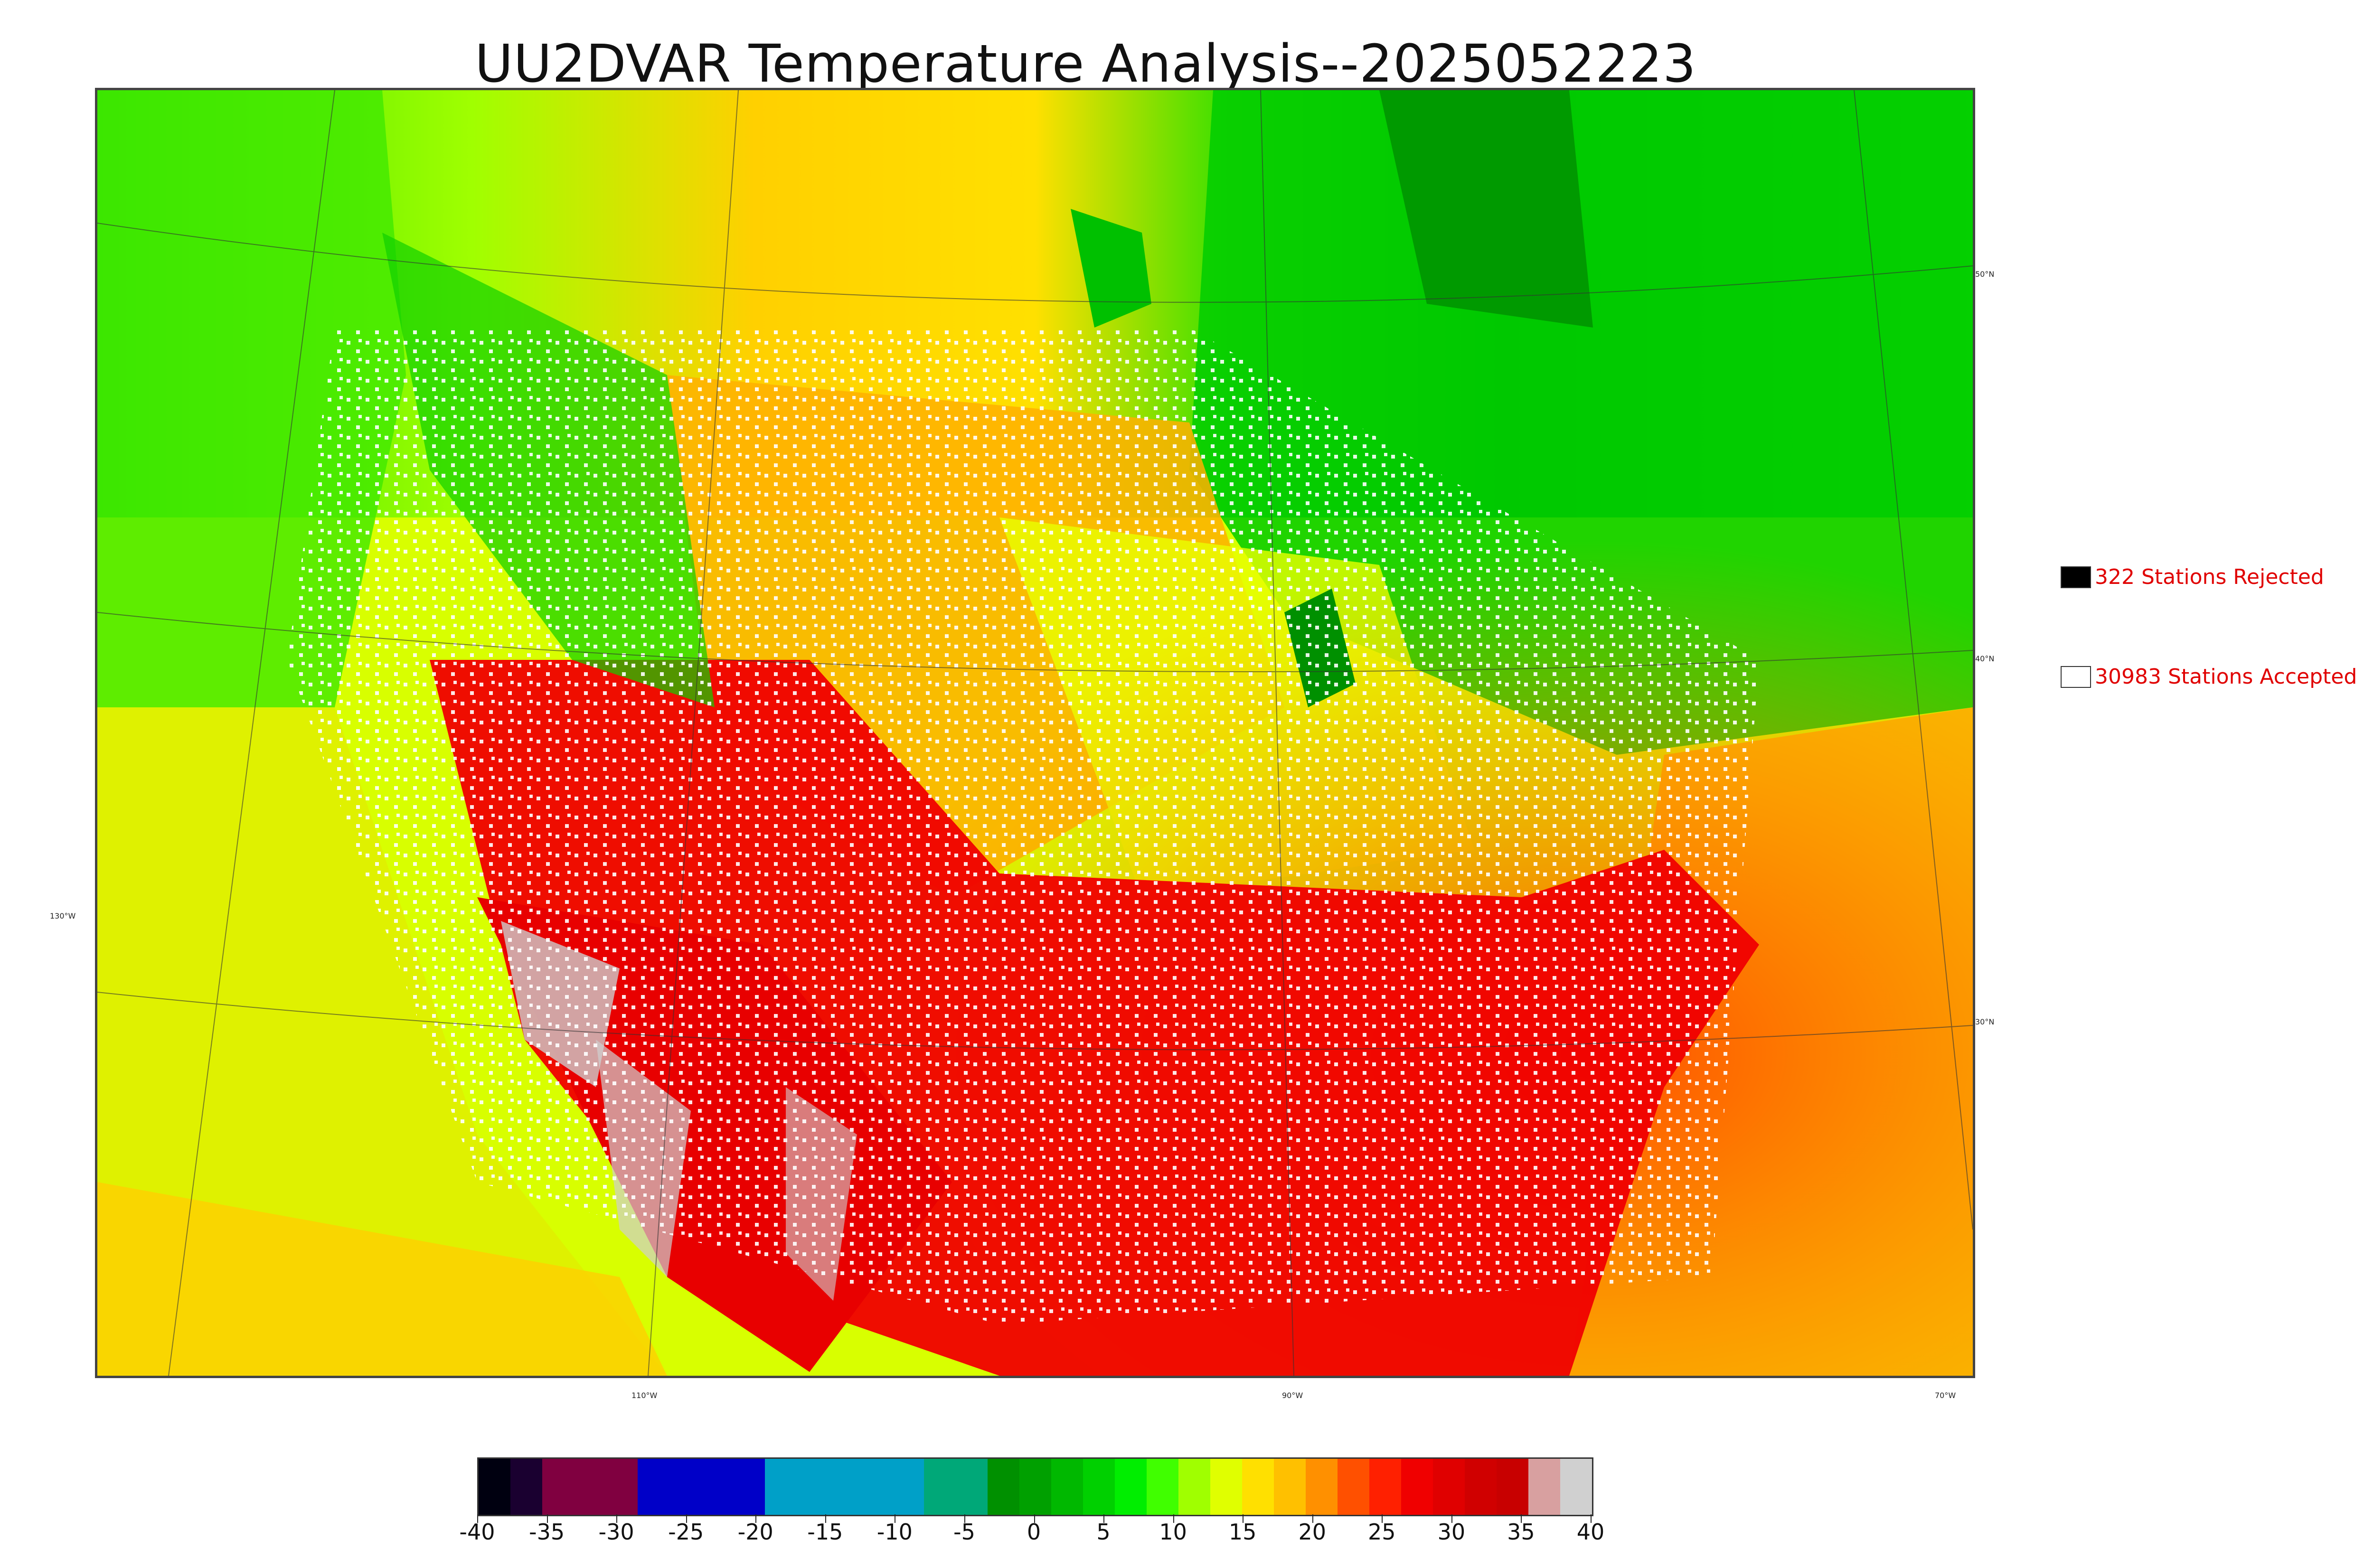 The width and height of the screenshot is (2374, 1568). I want to click on colorbar-tick-label: 5, so click(1103, 1532).